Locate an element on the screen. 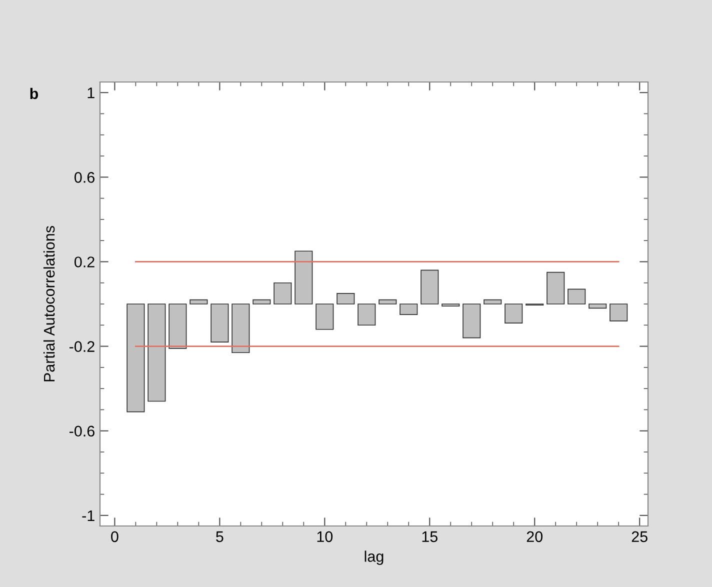  x-axis-title: lag is located at coordinates (374, 557).